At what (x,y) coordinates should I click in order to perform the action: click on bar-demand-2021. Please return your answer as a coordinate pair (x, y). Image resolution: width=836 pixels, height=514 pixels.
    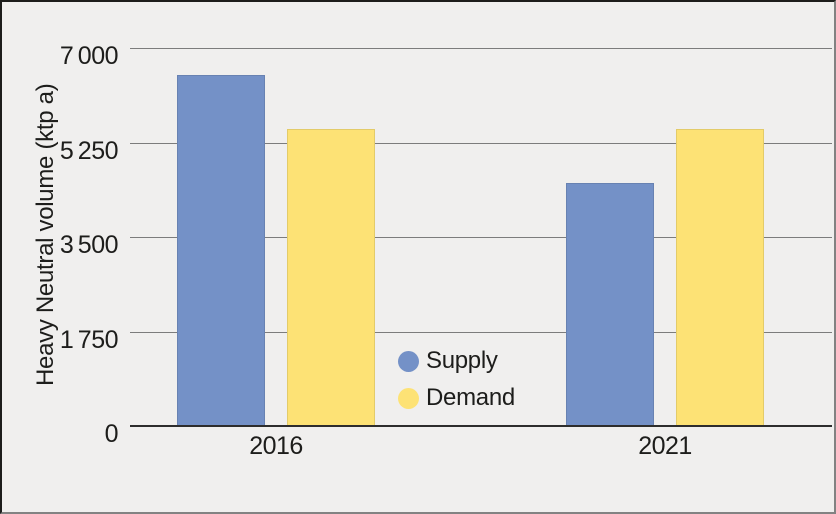
    Looking at the image, I should click on (720, 277).